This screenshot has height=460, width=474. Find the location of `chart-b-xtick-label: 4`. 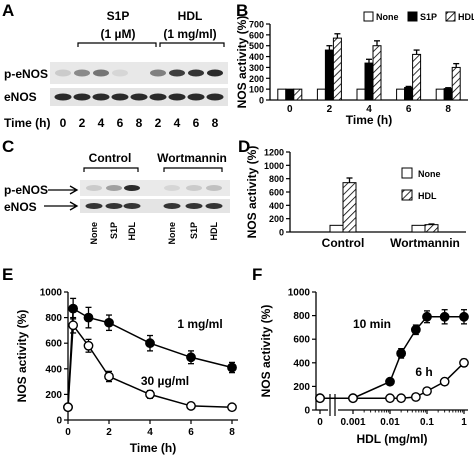

chart-b-xtick-label: 4 is located at coordinates (369, 109).